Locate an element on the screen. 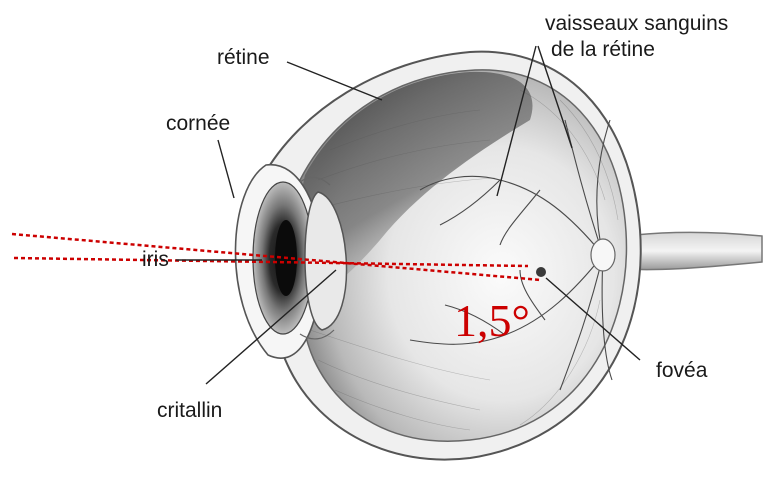  ciliary-body is located at coordinates (317, 258).